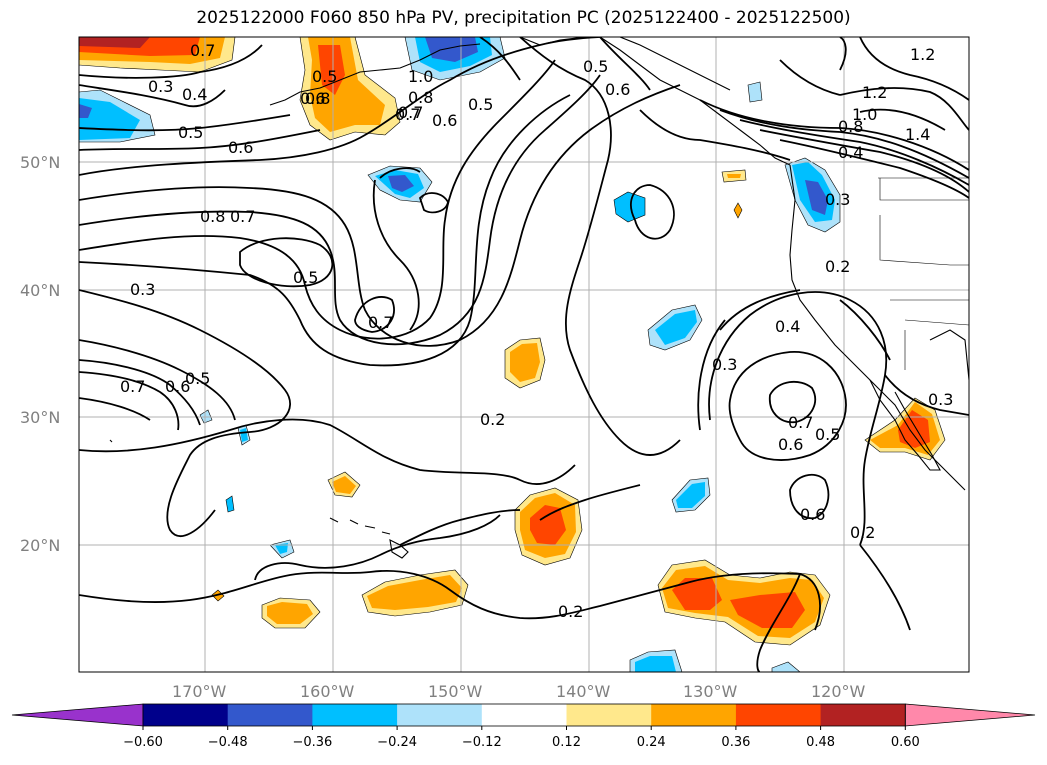  I want to click on lat-label: 20°N, so click(40, 545).